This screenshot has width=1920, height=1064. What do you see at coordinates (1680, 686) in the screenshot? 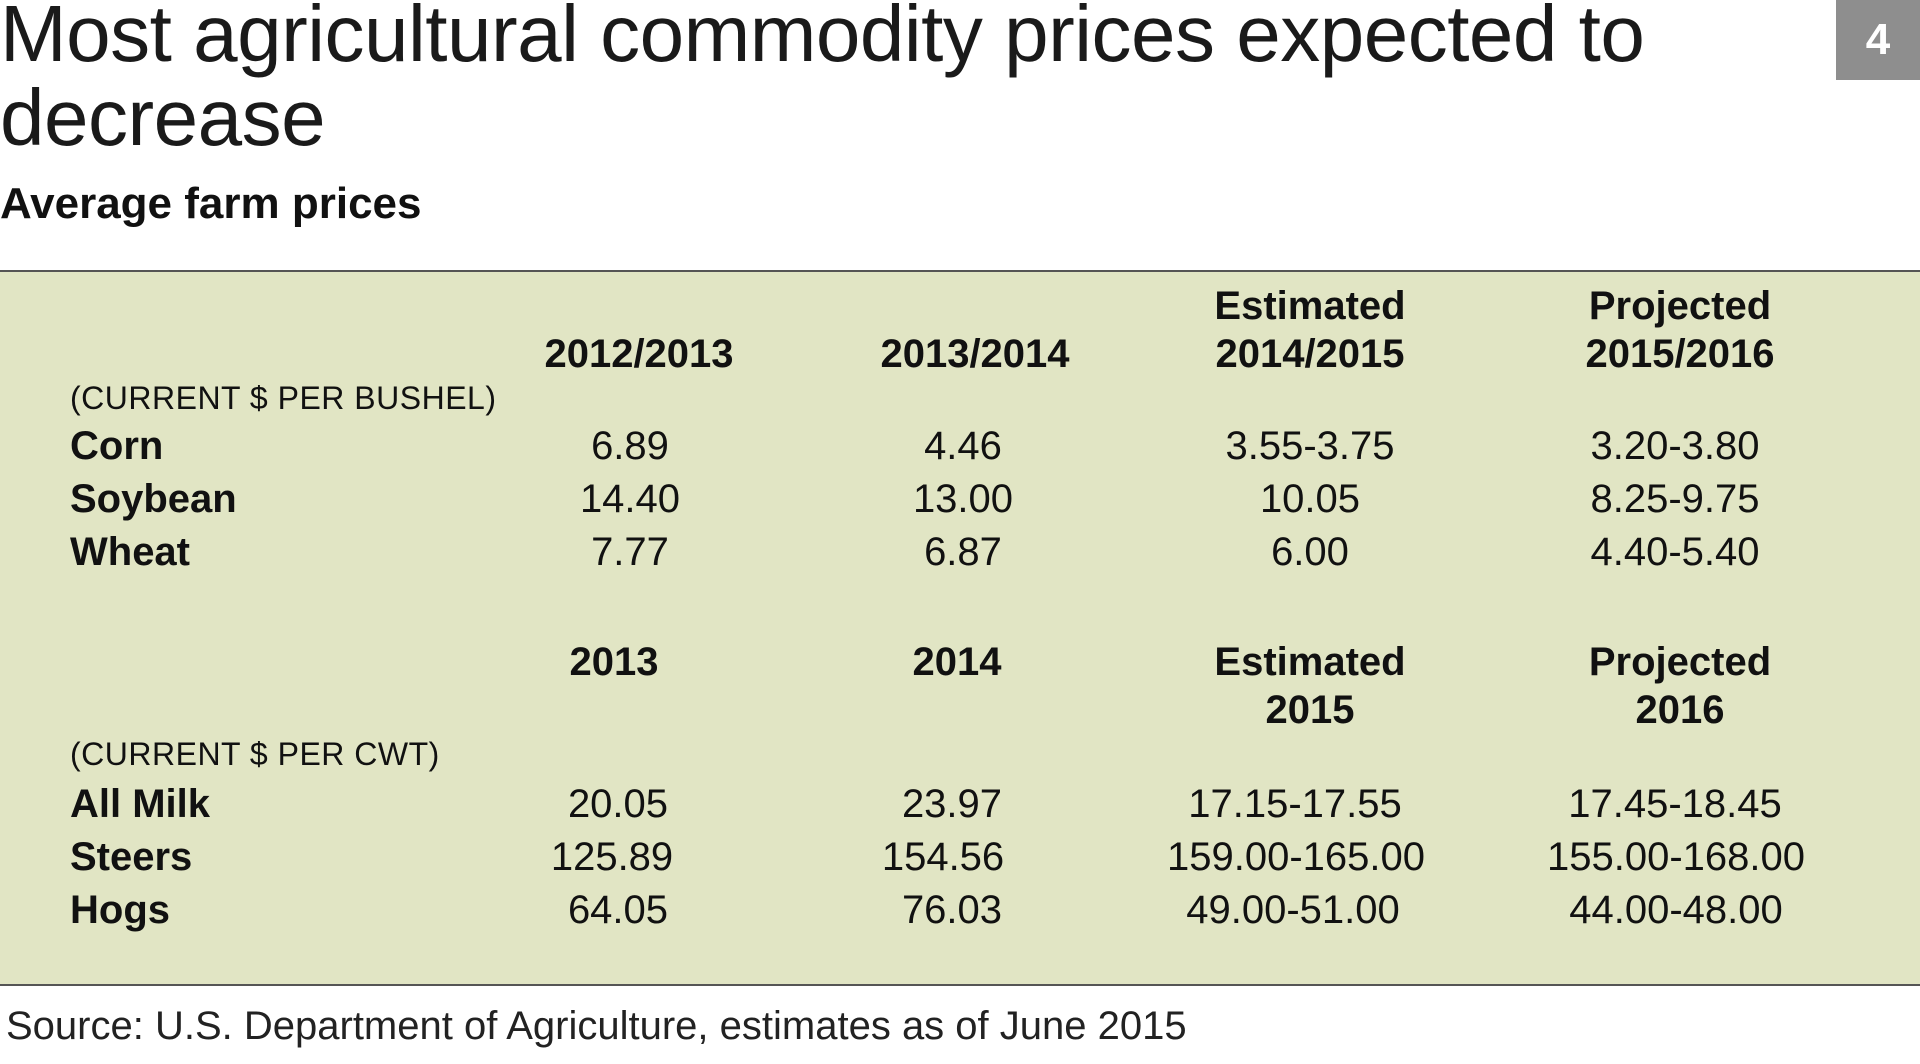
I see `col-header: Projected 2016` at bounding box center [1680, 686].